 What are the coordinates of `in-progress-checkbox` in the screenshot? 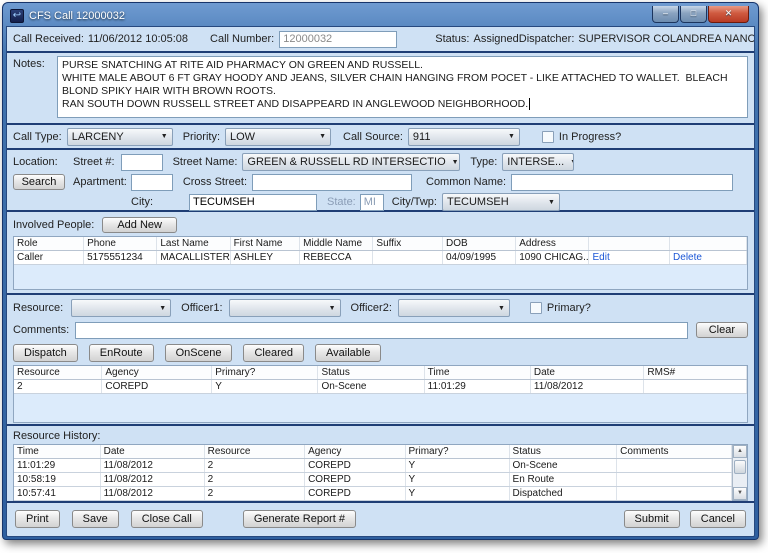 It's located at (547, 136).